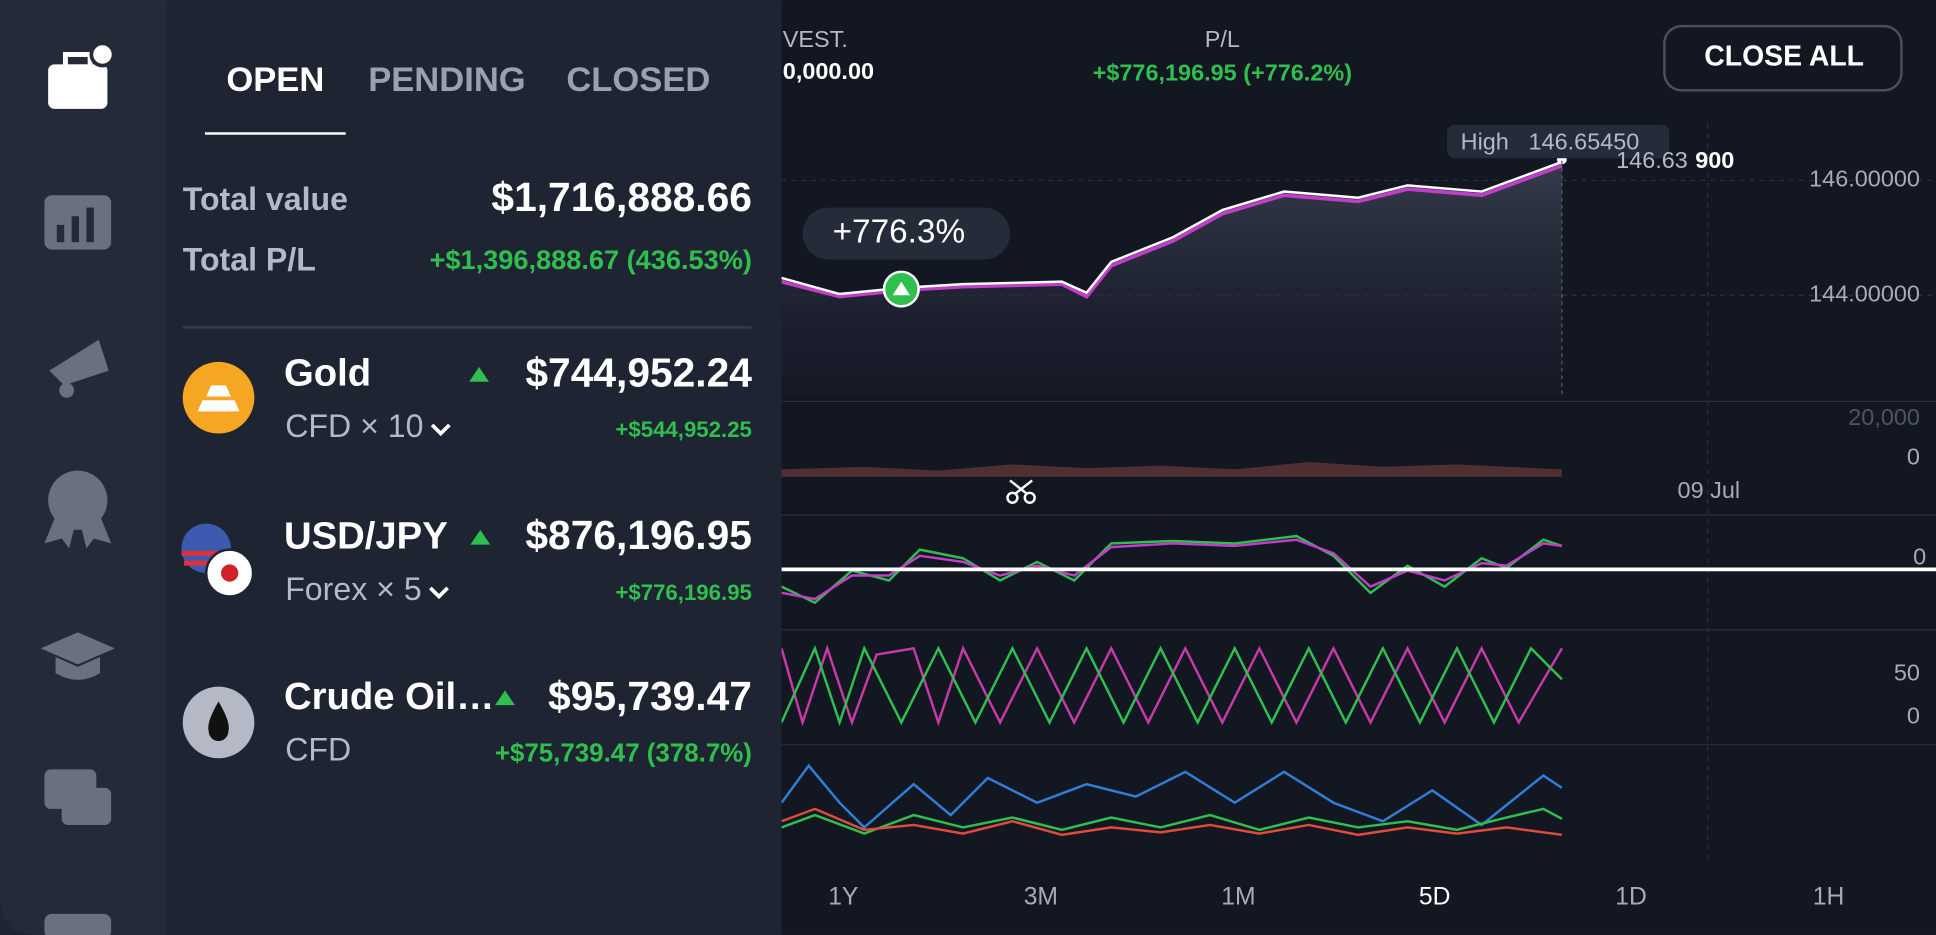 The height and width of the screenshot is (935, 1936). What do you see at coordinates (1336, 896) in the screenshot?
I see `range-selector: 1Y 3M 1M 5D 1D 1H` at bounding box center [1336, 896].